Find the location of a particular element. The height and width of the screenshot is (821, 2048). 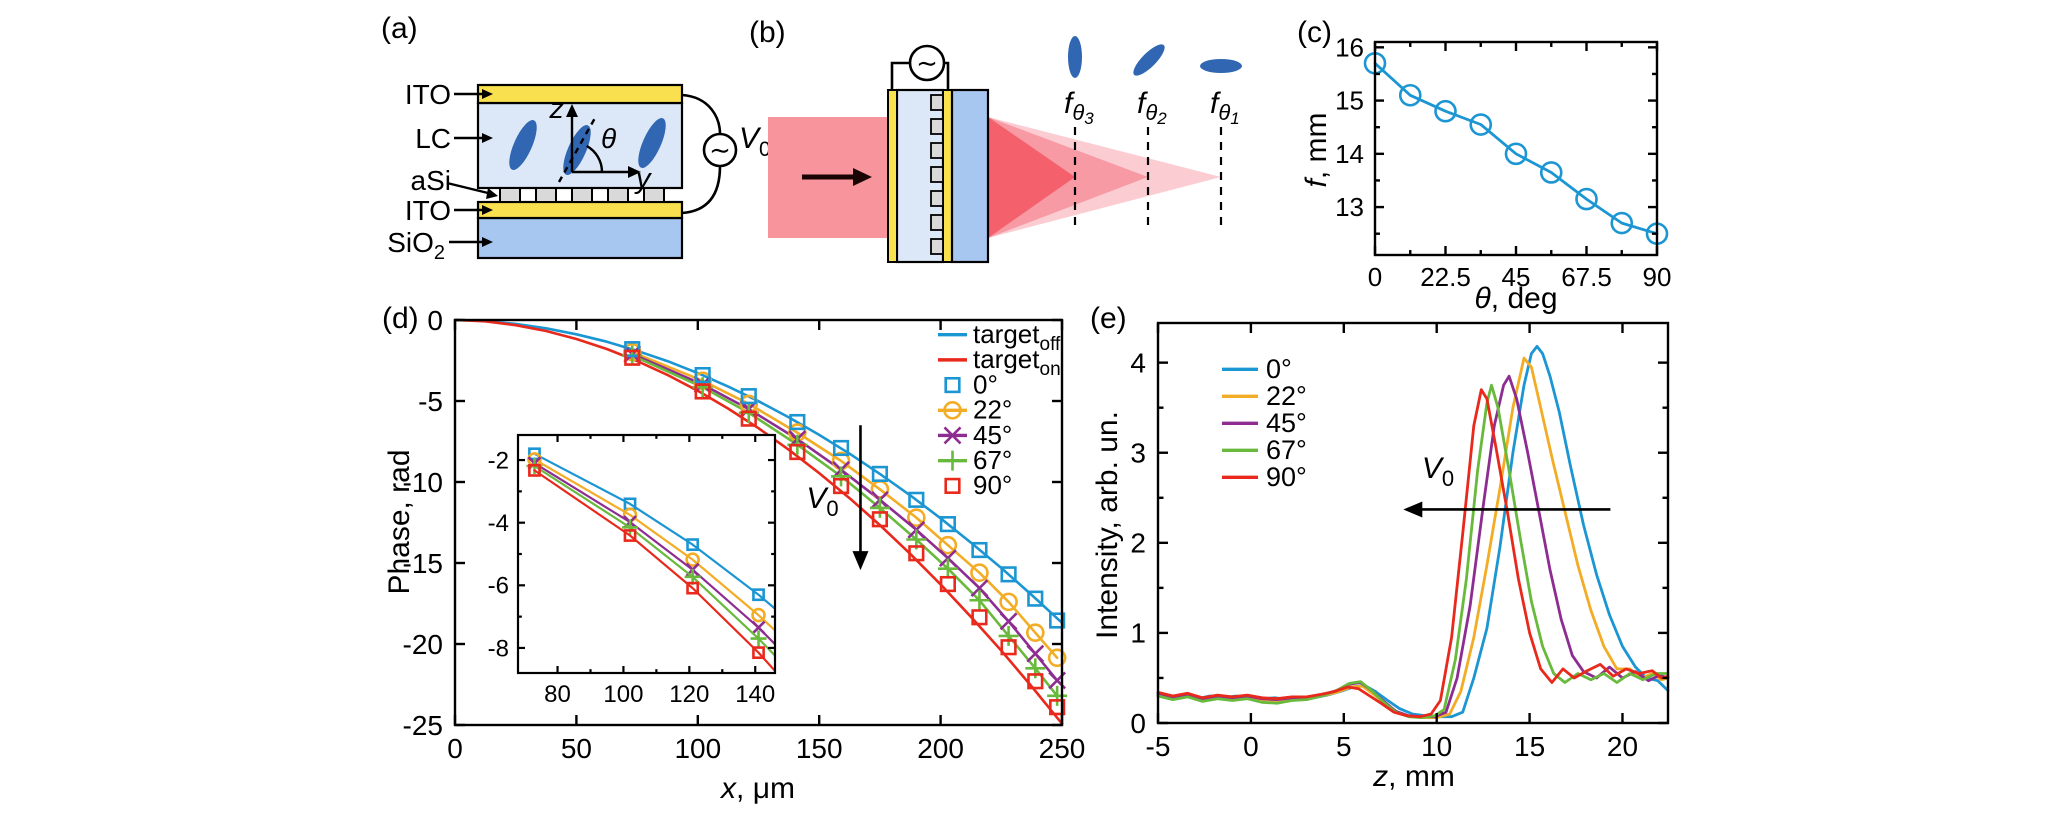

label-sub: off is located at coordinates (1051, 344).